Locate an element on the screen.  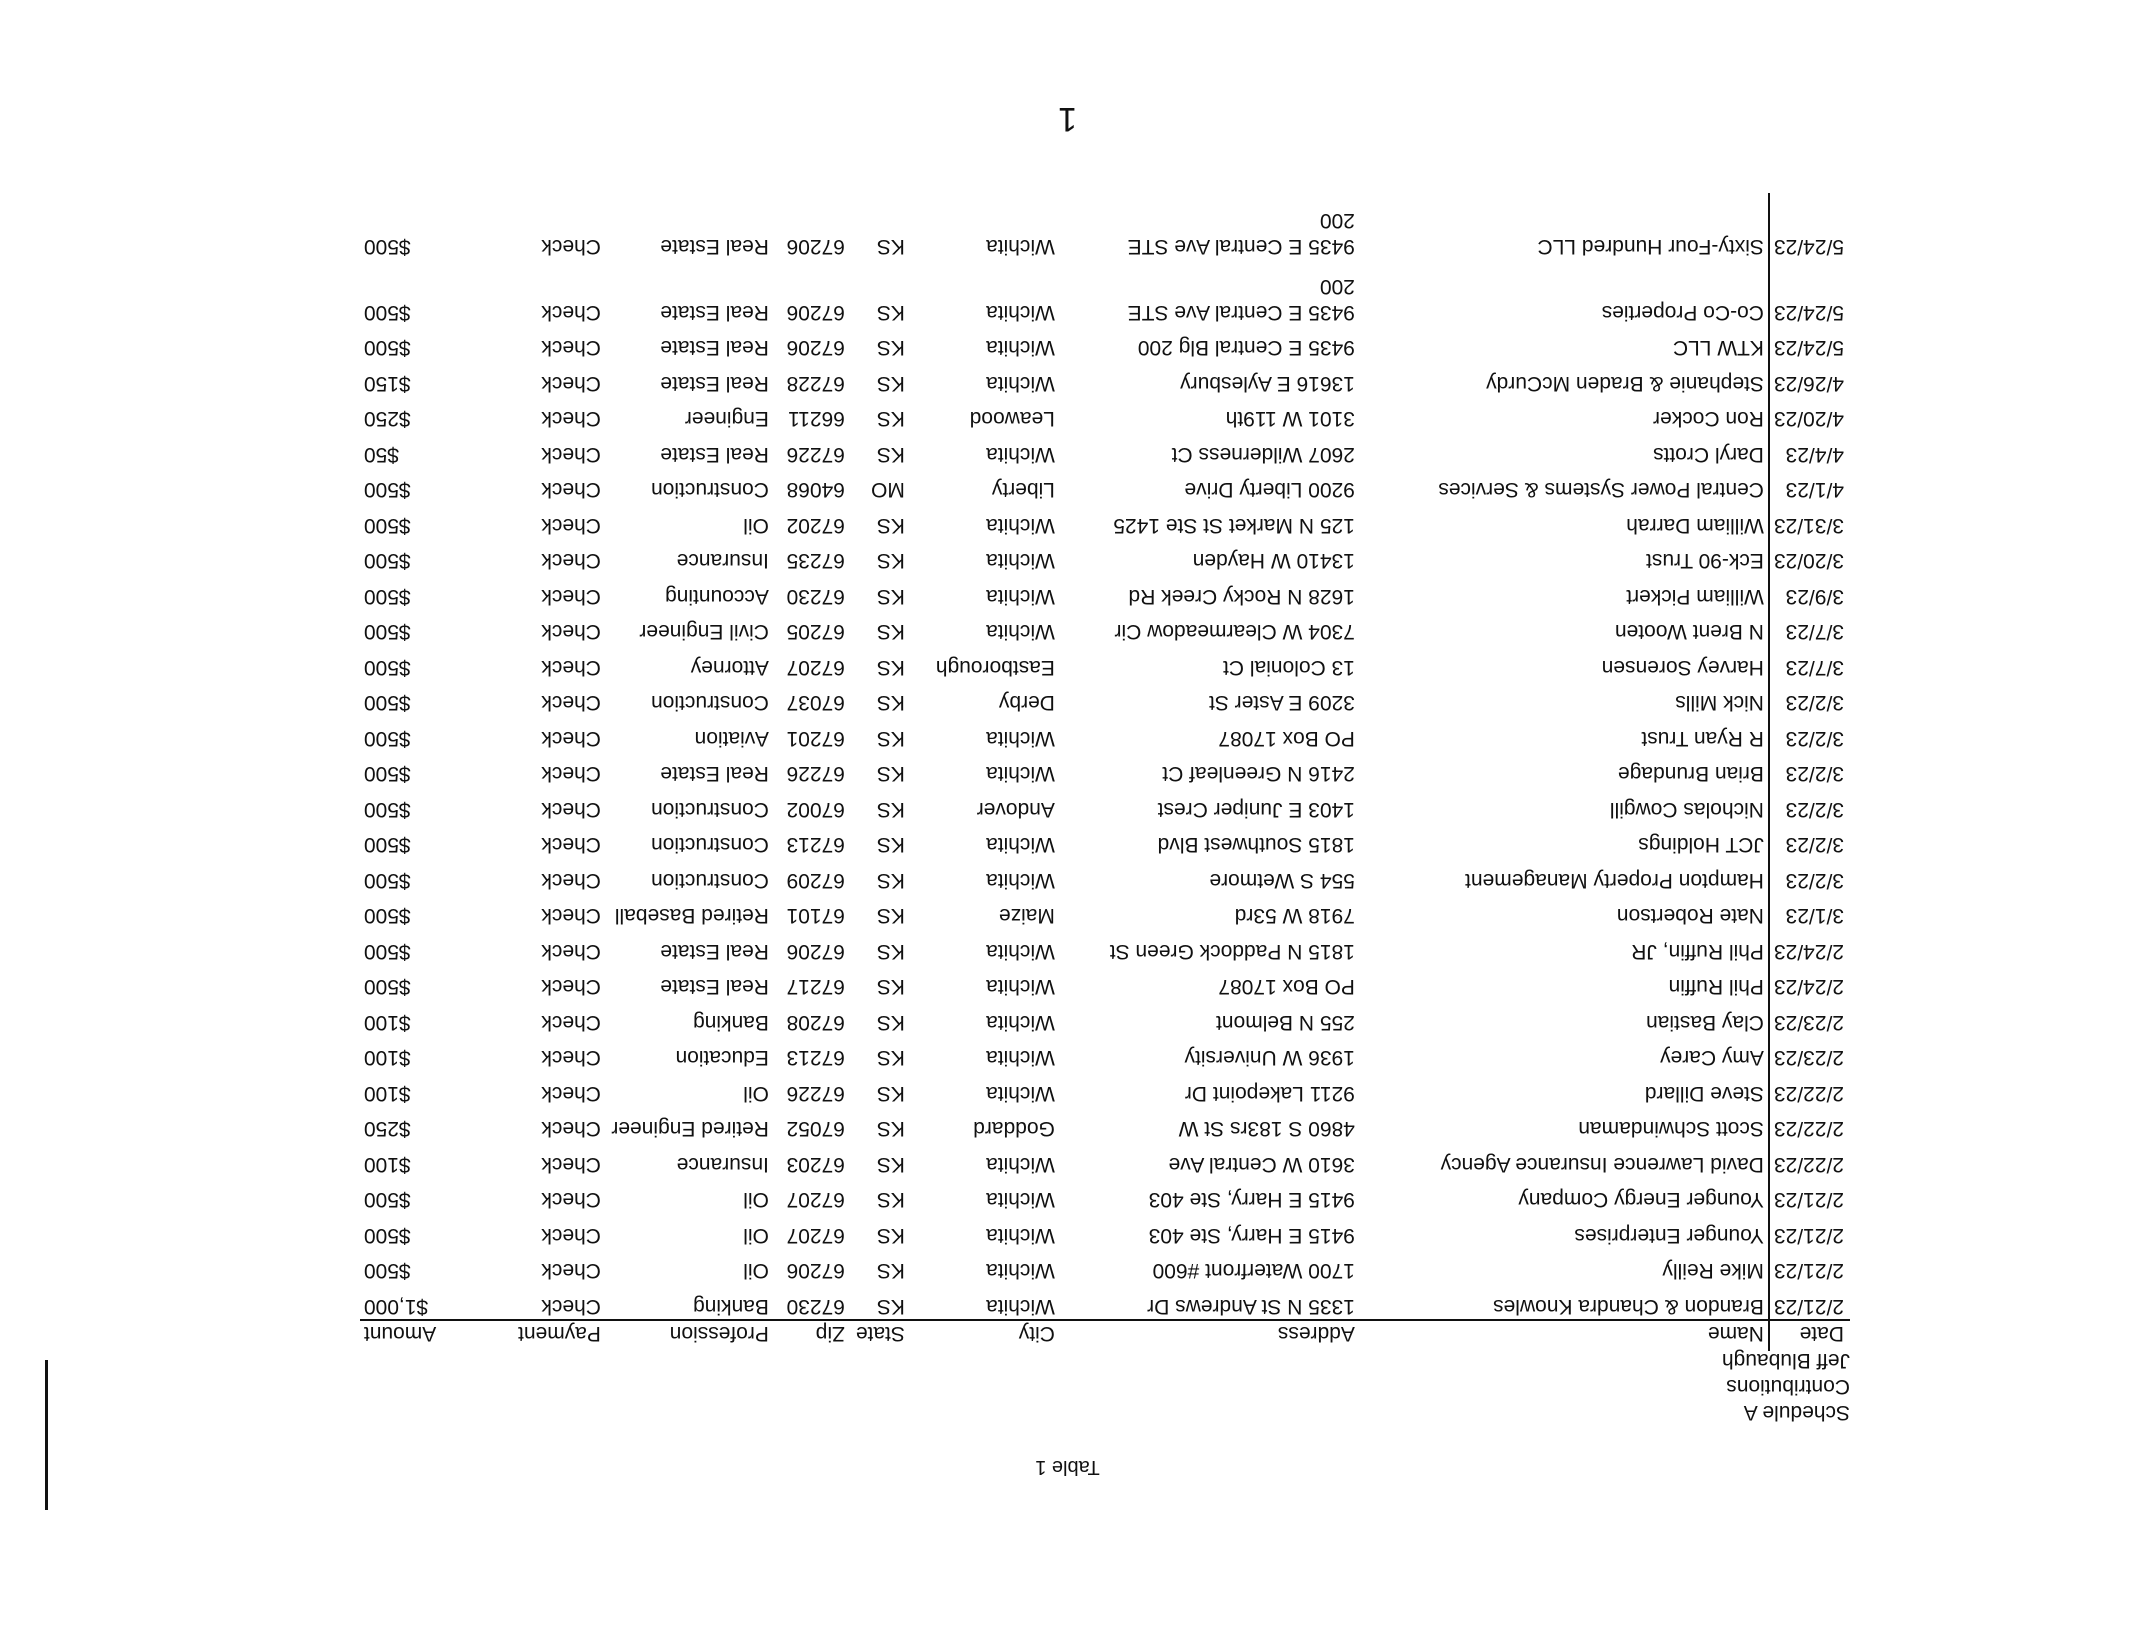
cell-address: 125 N Market St Ste 1425 is located at coordinates (1234, 525).